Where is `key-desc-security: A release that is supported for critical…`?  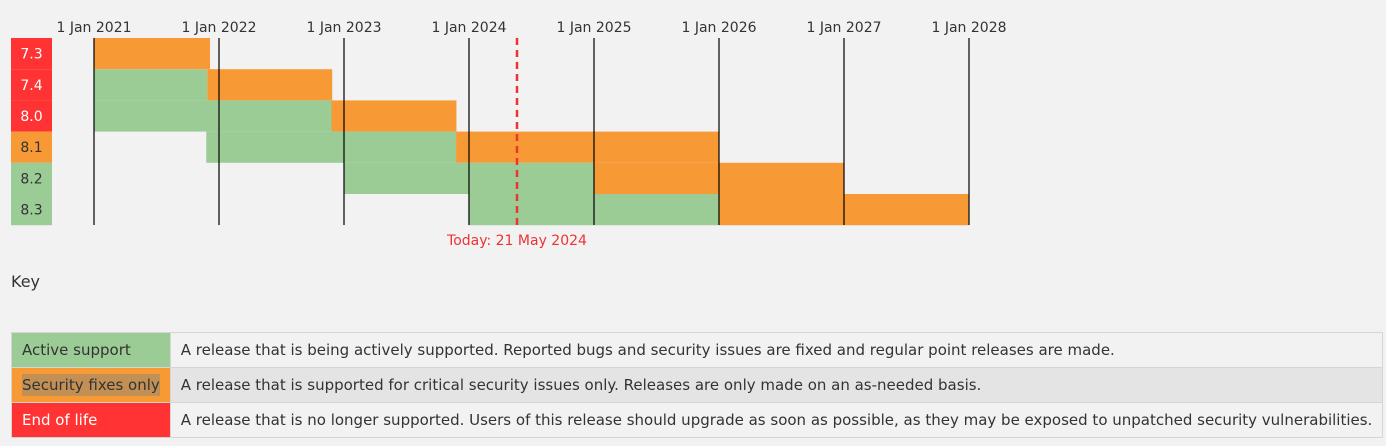
key-desc-security: A release that is supported for critical… is located at coordinates (776, 385).